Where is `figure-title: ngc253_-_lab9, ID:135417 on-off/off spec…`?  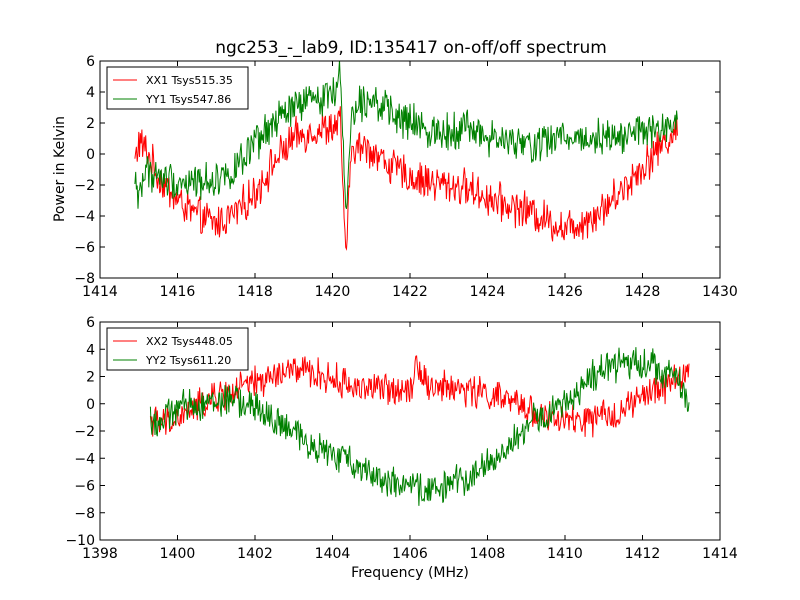
figure-title: ngc253_-_lab9, ID:135417 on-off/off spec… is located at coordinates (411, 48).